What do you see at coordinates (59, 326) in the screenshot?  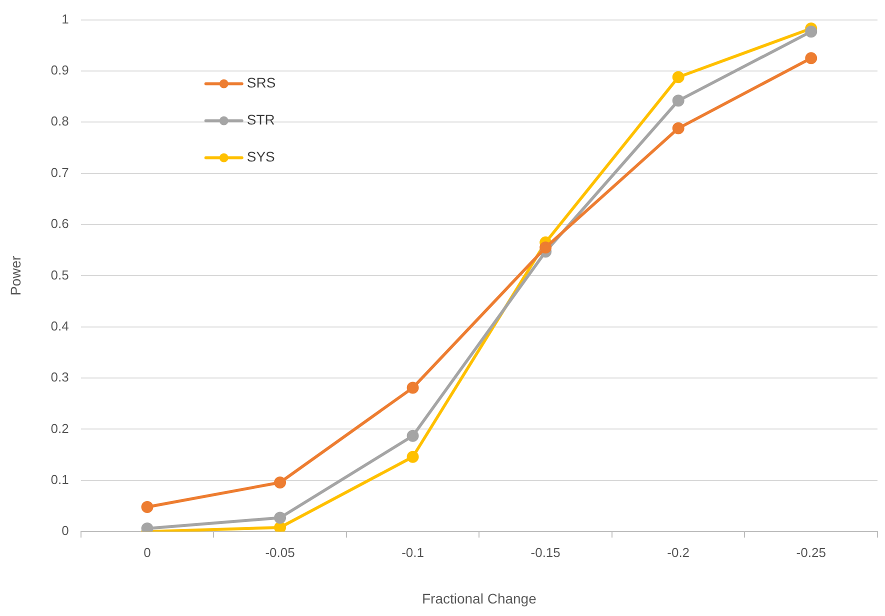 I see `y-tick-label: 0.4` at bounding box center [59, 326].